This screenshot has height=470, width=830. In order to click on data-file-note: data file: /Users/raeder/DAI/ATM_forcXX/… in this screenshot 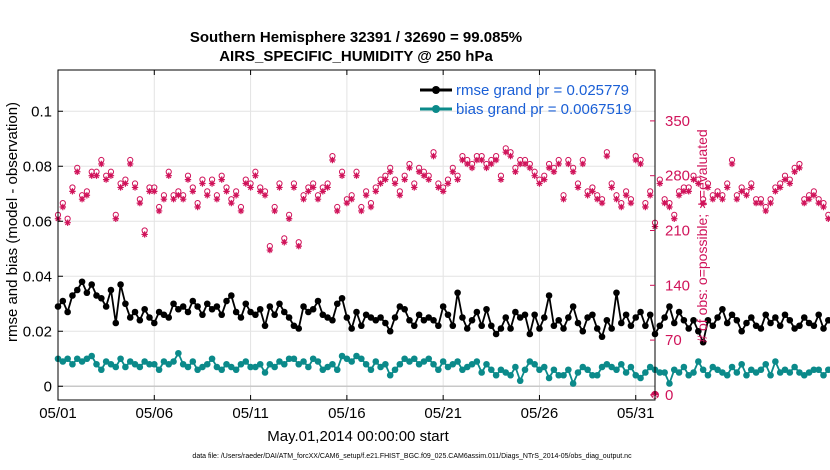, I will do `click(412, 456)`.